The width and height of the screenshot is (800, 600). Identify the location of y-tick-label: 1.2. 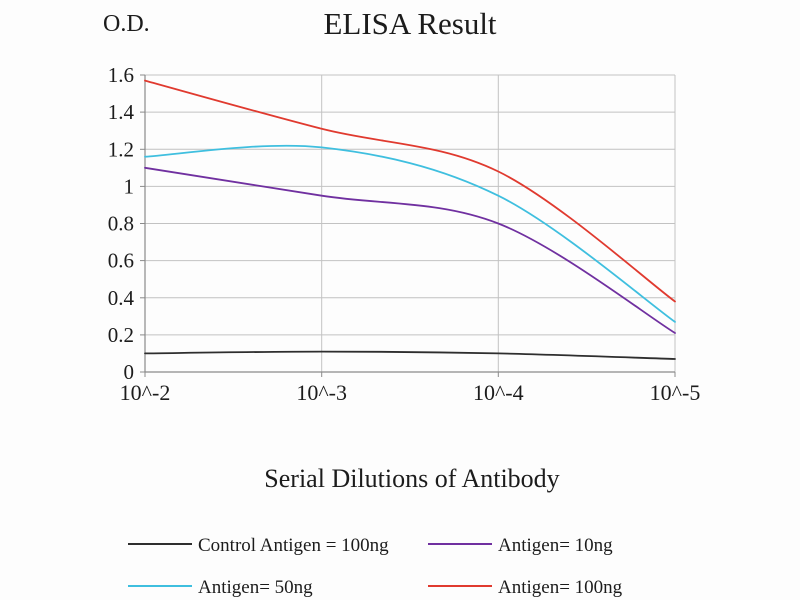
(121, 149).